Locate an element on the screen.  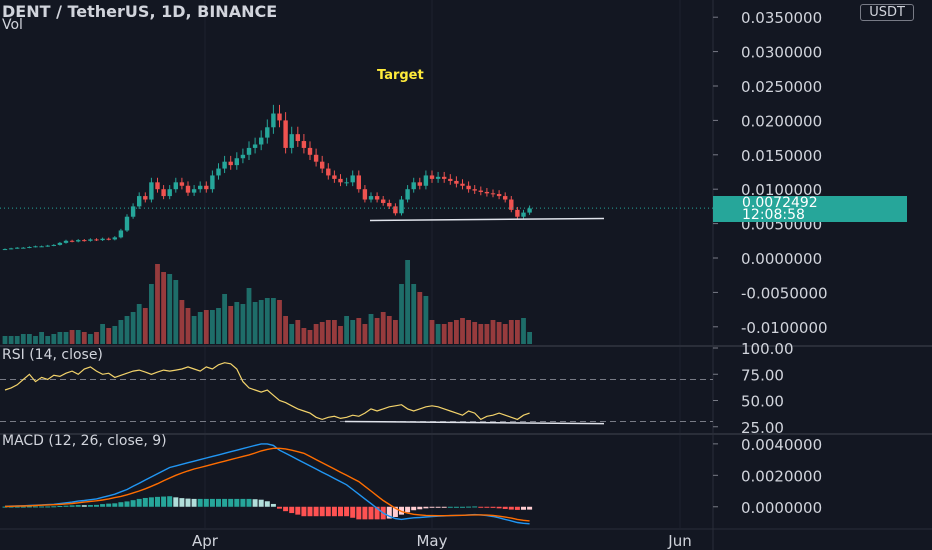
currency-button: USDT is located at coordinates (887, 12).